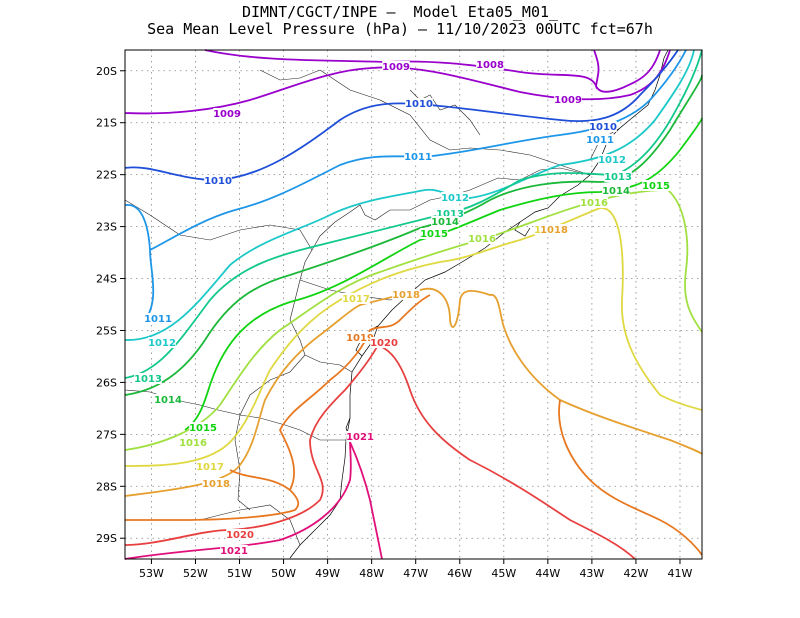  I want to click on lat-tick-label: 28S, so click(106, 486).